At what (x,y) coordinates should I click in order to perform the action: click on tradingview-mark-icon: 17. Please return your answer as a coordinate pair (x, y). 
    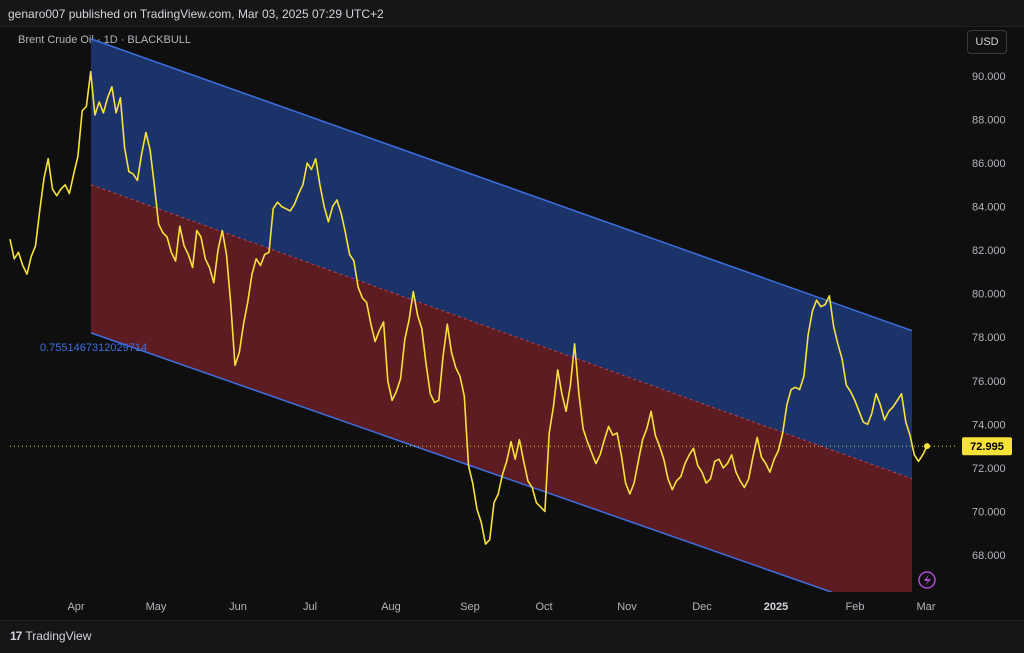
    Looking at the image, I should click on (16, 636).